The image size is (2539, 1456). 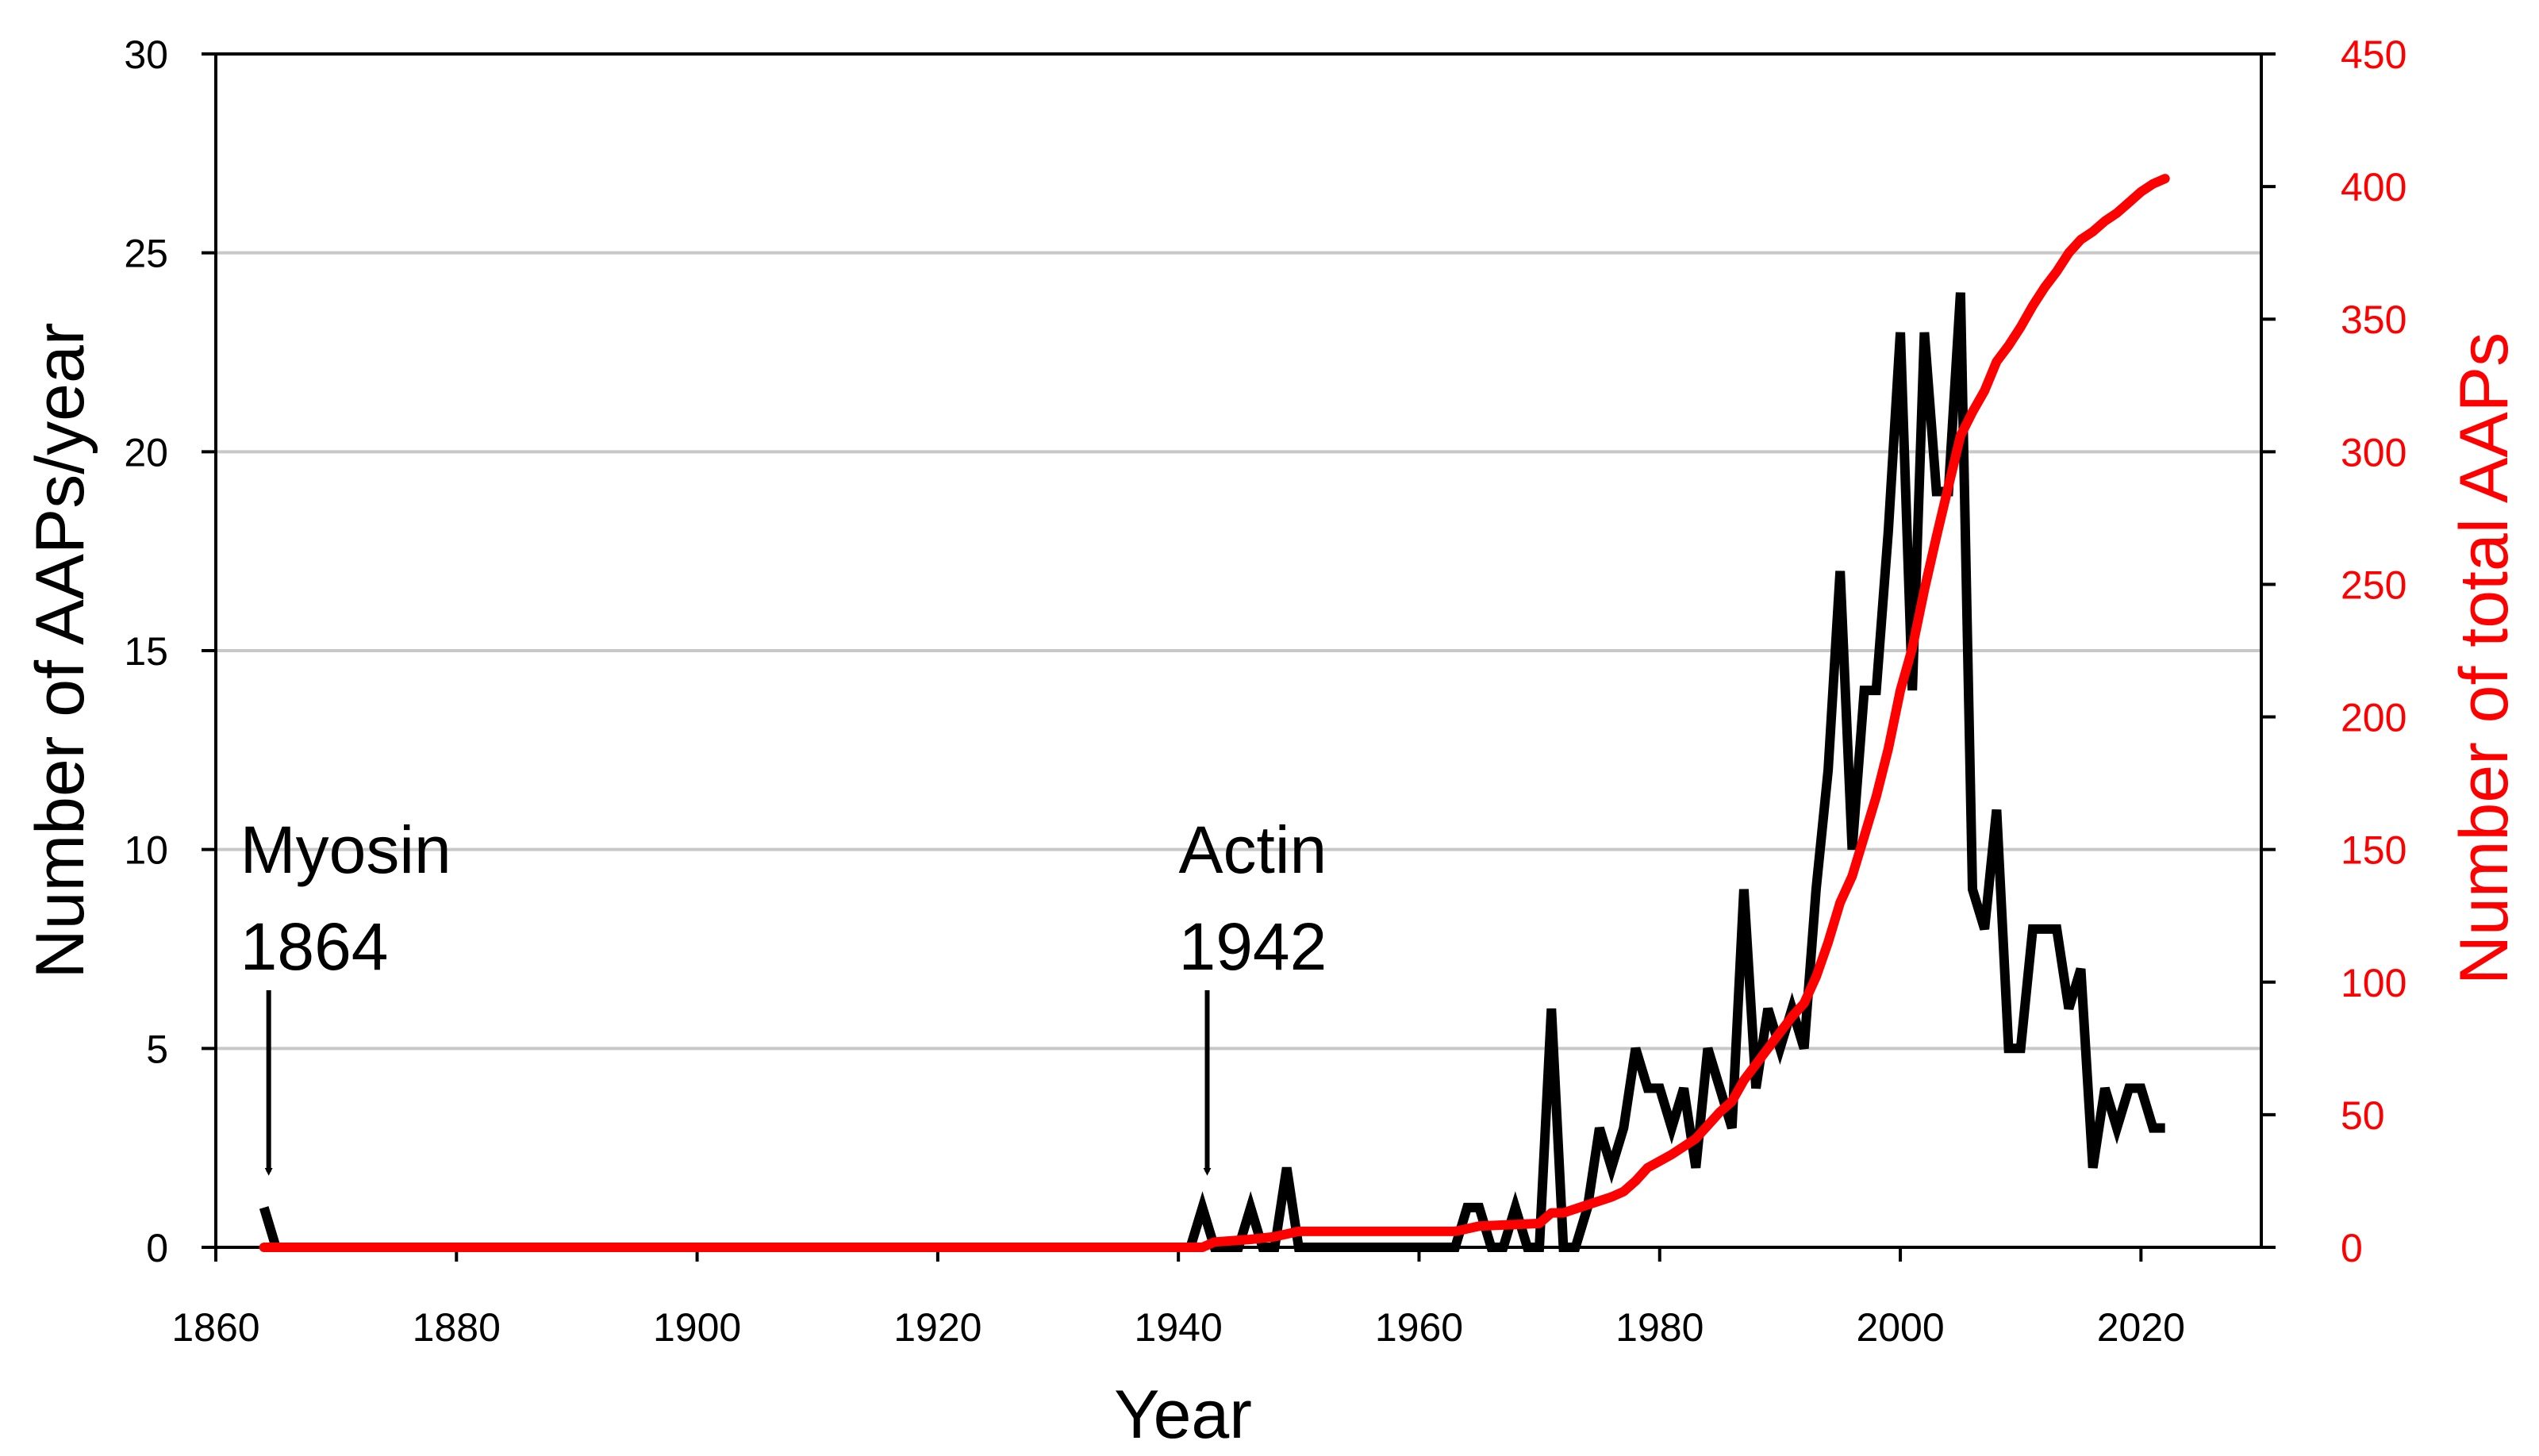 I want to click on right-tick-label: 350, so click(x=2373, y=320).